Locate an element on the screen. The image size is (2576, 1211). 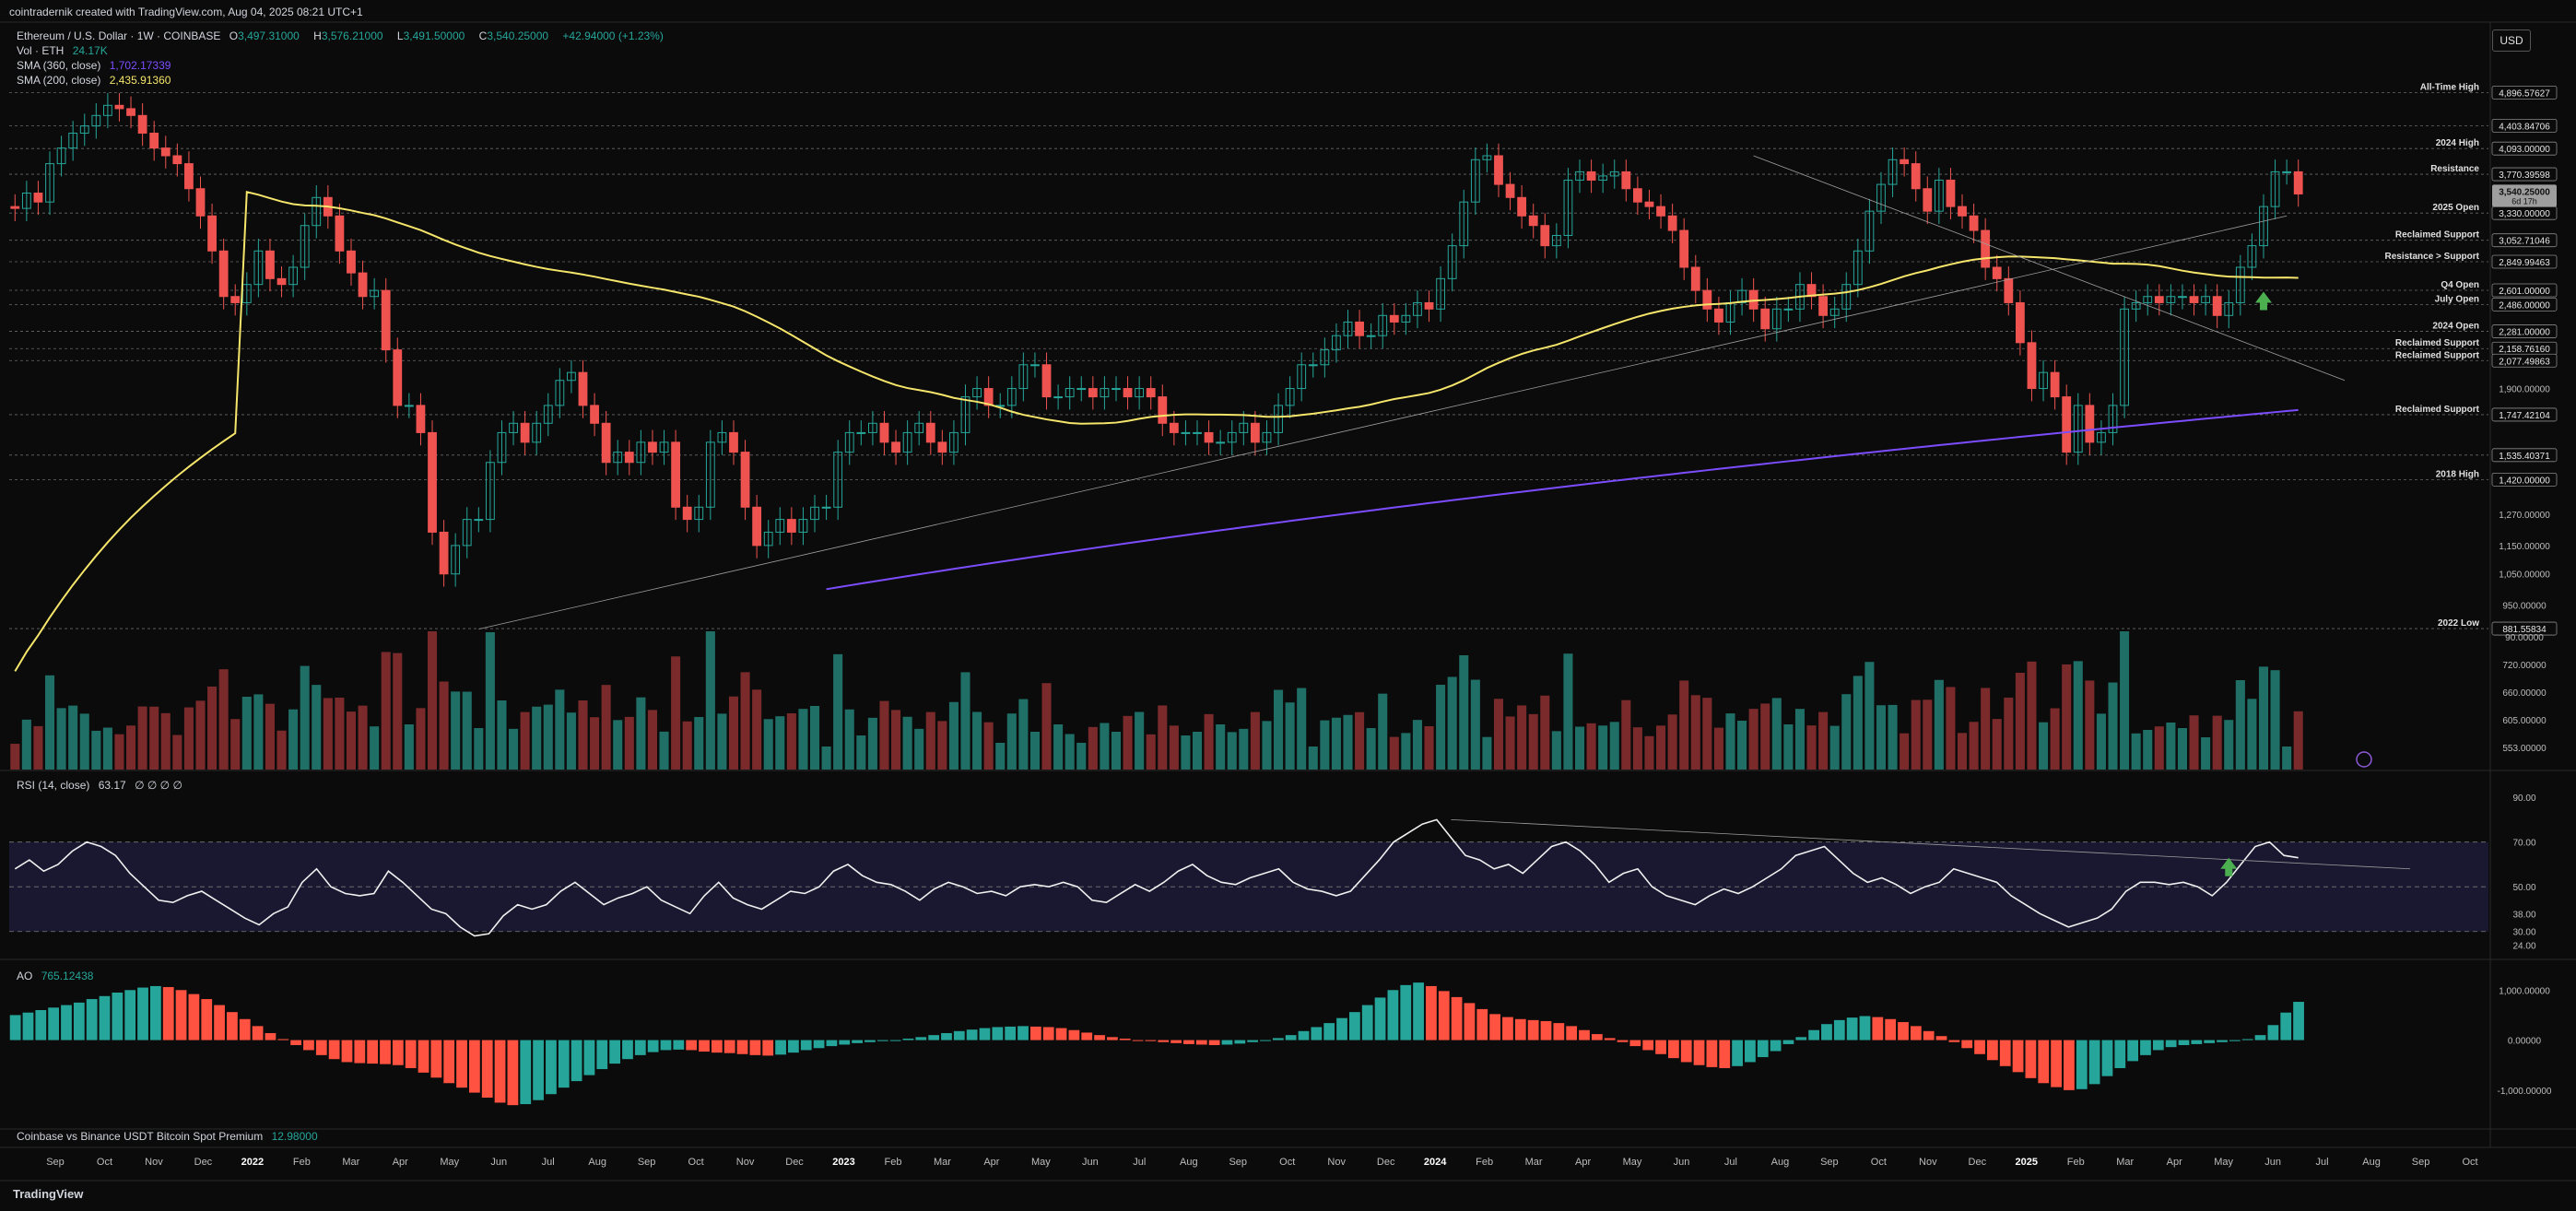
level-price-text: 3,330.00000 is located at coordinates (2524, 214).